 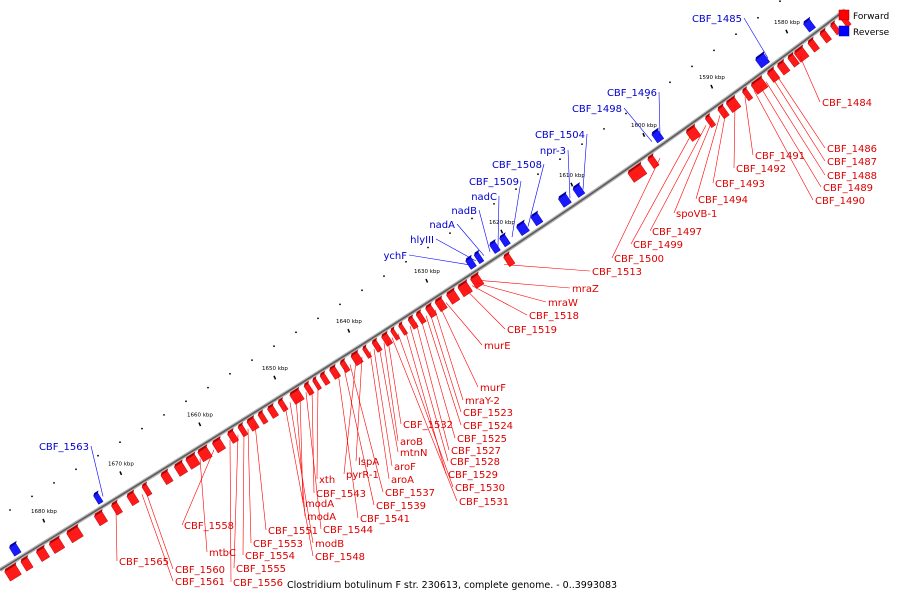 What do you see at coordinates (780, 156) in the screenshot?
I see `gene-label: CBF_1491` at bounding box center [780, 156].